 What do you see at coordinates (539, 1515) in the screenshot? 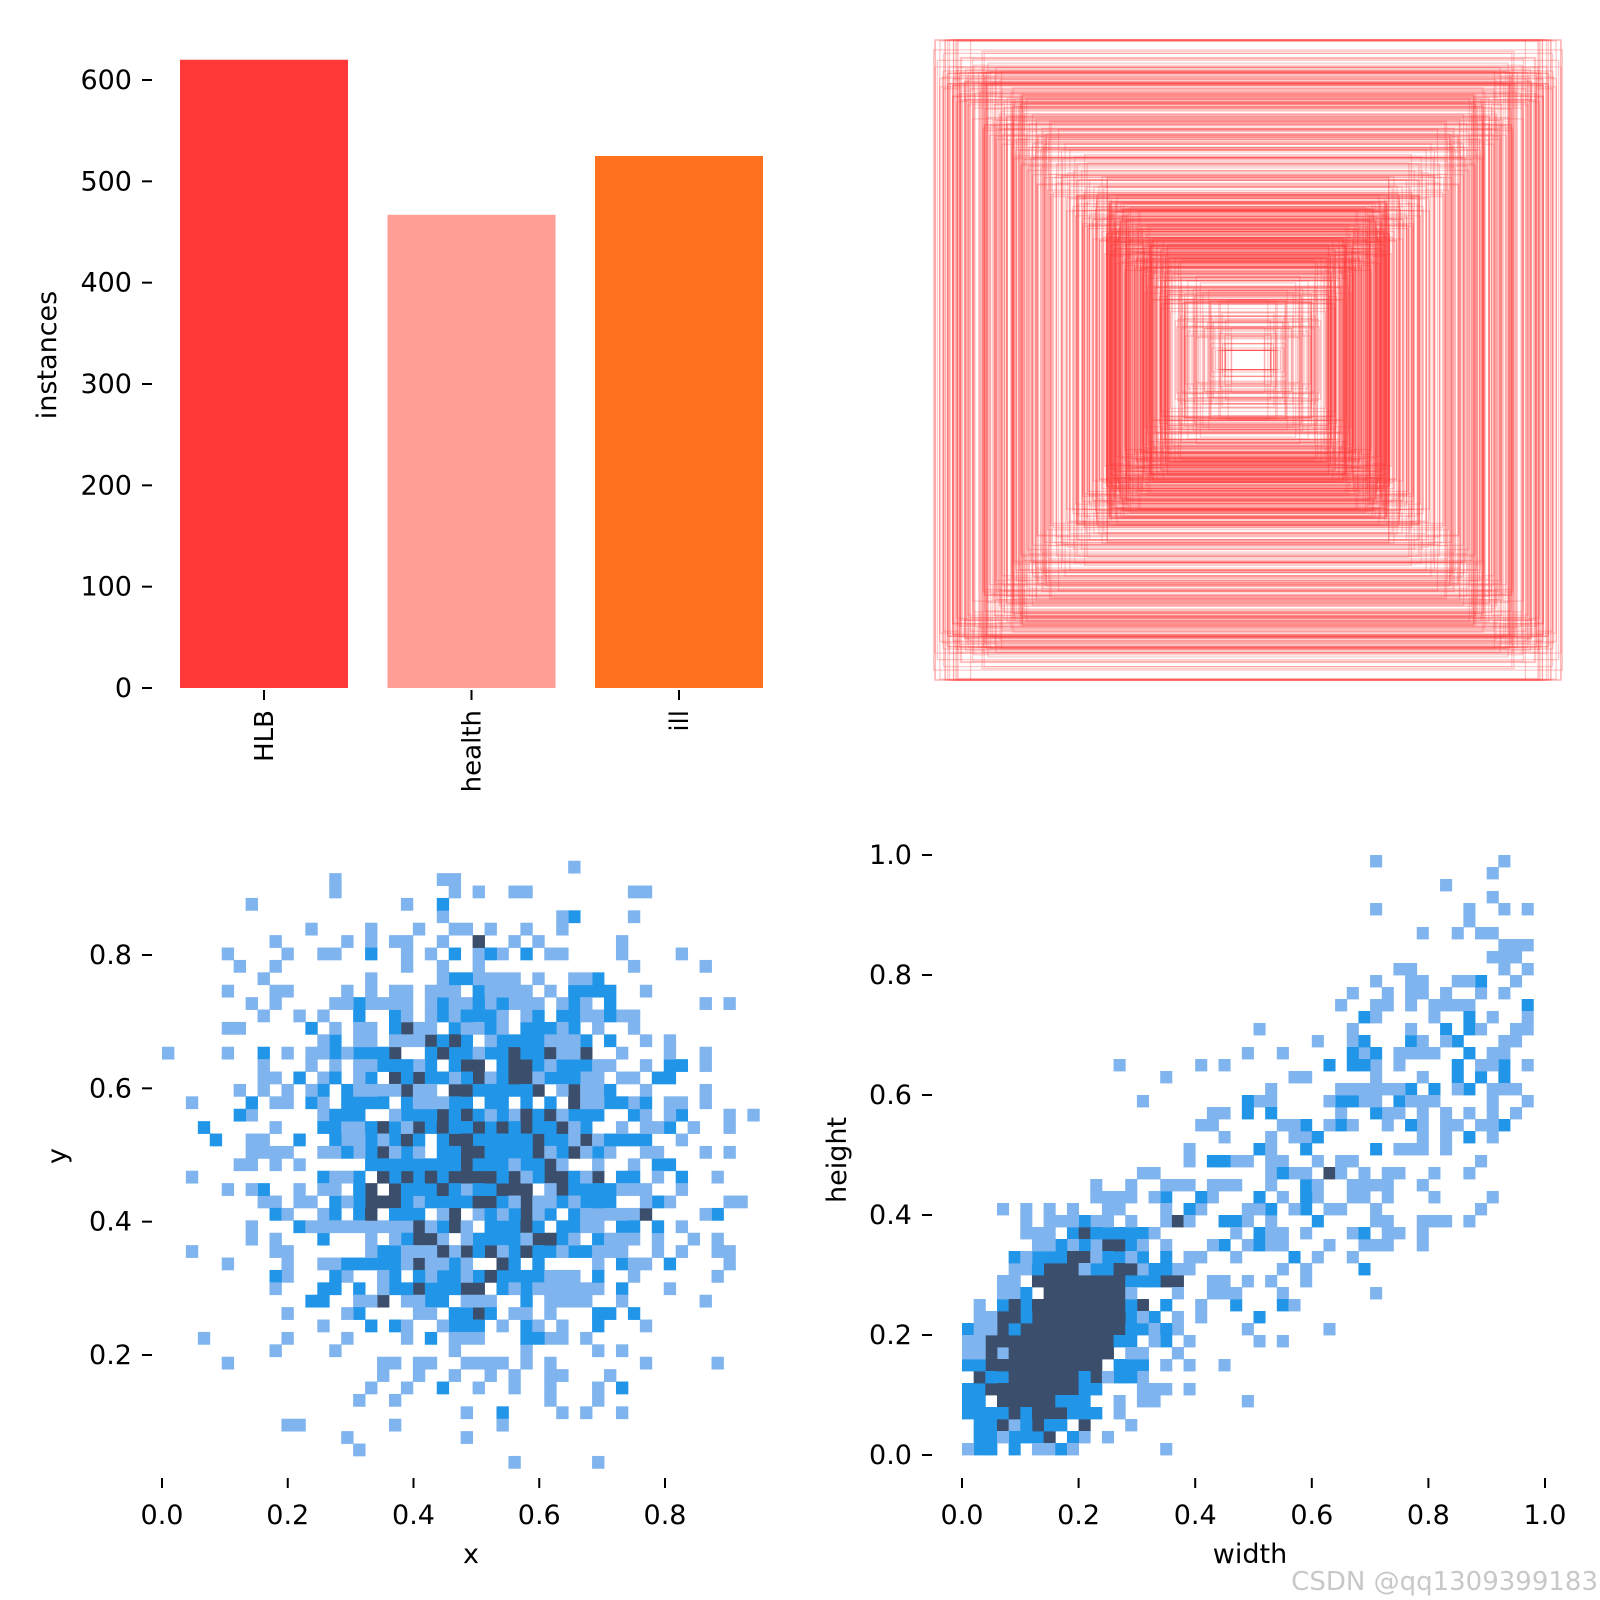
I see `xy-xtick-label: 0.6` at bounding box center [539, 1515].